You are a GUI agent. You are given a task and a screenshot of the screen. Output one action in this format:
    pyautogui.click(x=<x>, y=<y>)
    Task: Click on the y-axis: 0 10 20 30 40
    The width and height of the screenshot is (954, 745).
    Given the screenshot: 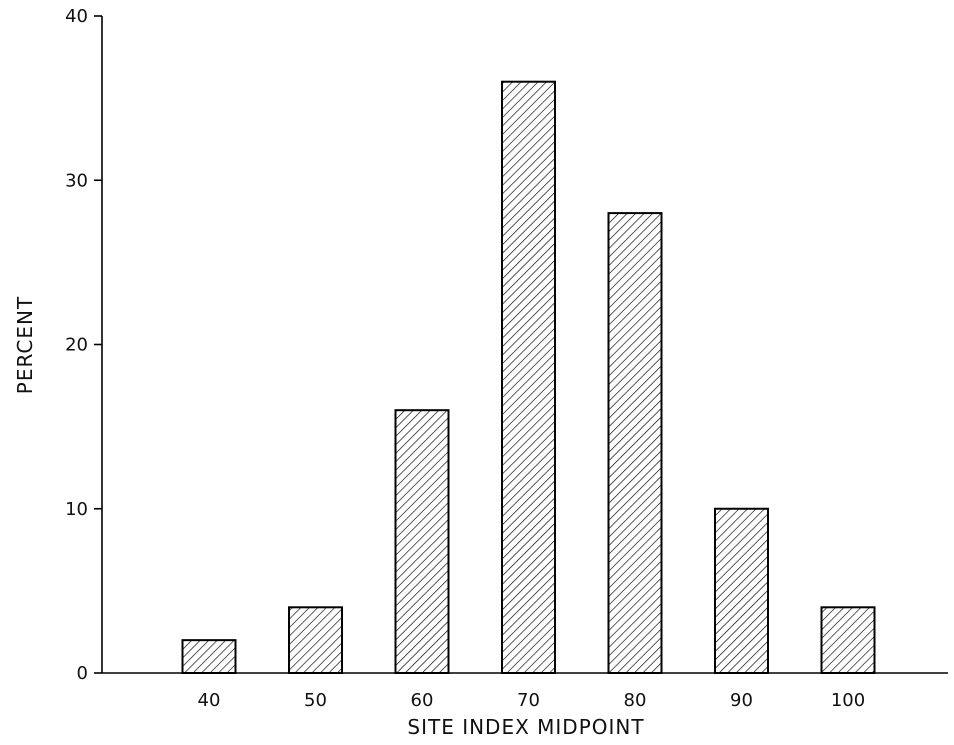 What is the action you would take?
    pyautogui.click(x=84, y=345)
    